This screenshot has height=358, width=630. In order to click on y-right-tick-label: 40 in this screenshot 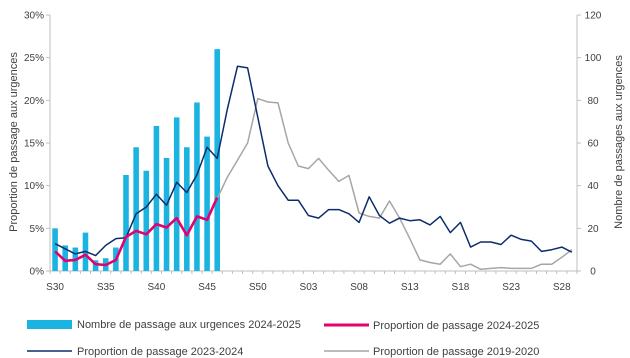, I will do `click(593, 186)`.